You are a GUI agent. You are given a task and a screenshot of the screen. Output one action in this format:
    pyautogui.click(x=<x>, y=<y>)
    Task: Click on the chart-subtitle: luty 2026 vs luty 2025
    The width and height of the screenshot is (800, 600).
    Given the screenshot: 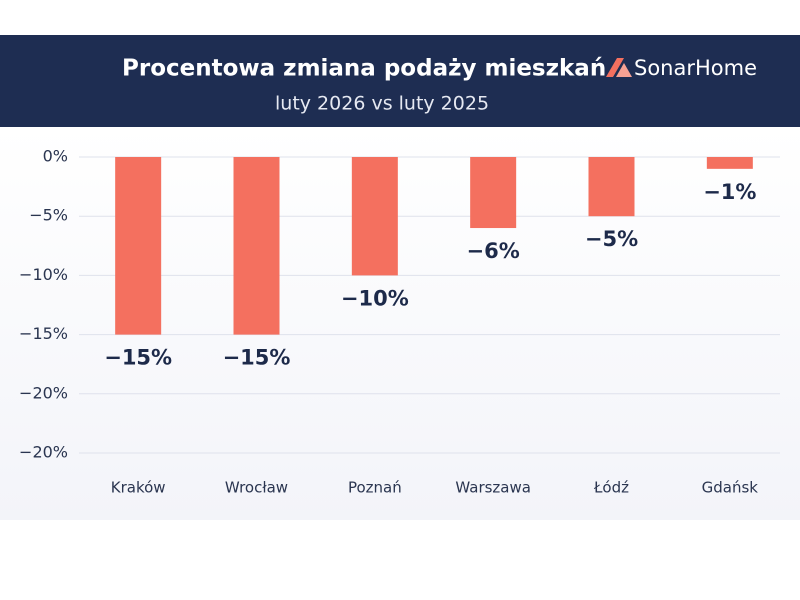 What is the action you would take?
    pyautogui.click(x=382, y=104)
    